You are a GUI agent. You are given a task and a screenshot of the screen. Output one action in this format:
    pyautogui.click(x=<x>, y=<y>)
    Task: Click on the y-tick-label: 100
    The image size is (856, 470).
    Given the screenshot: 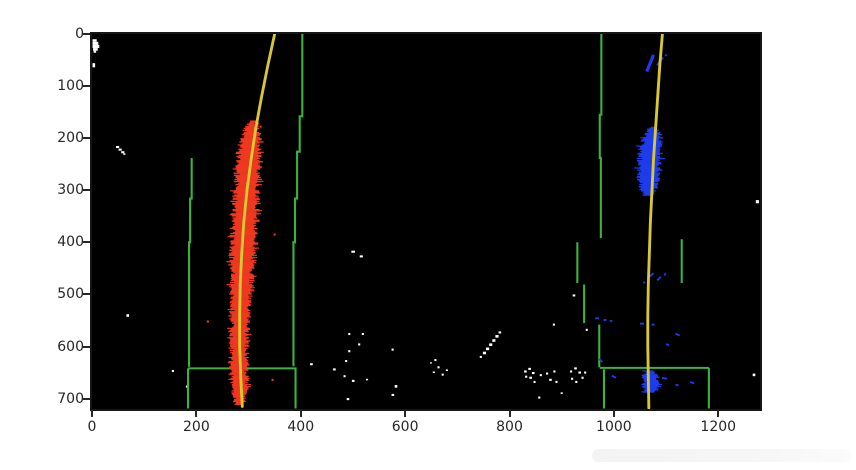 What is the action you would take?
    pyautogui.click(x=70, y=86)
    